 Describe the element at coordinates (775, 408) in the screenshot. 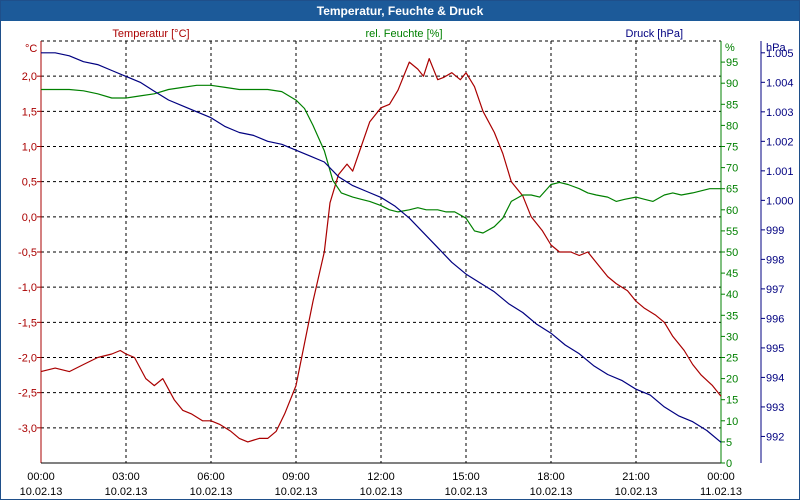

I see `pressure-tick-label: 993` at that location.